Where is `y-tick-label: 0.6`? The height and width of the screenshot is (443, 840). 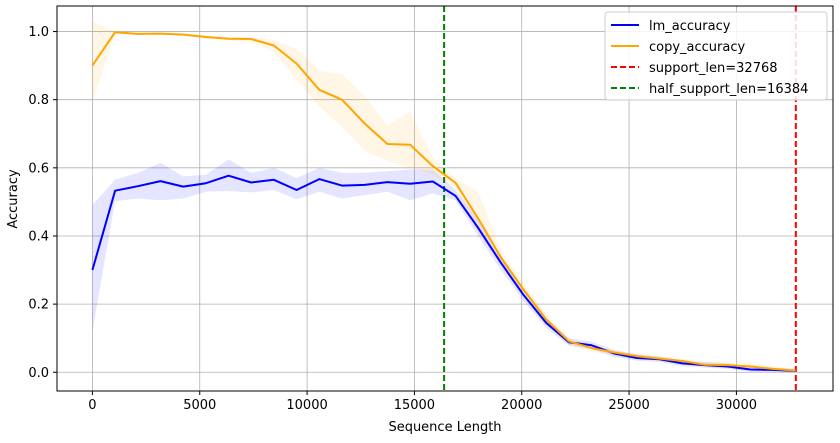
y-tick-label: 0.6 is located at coordinates (38, 168).